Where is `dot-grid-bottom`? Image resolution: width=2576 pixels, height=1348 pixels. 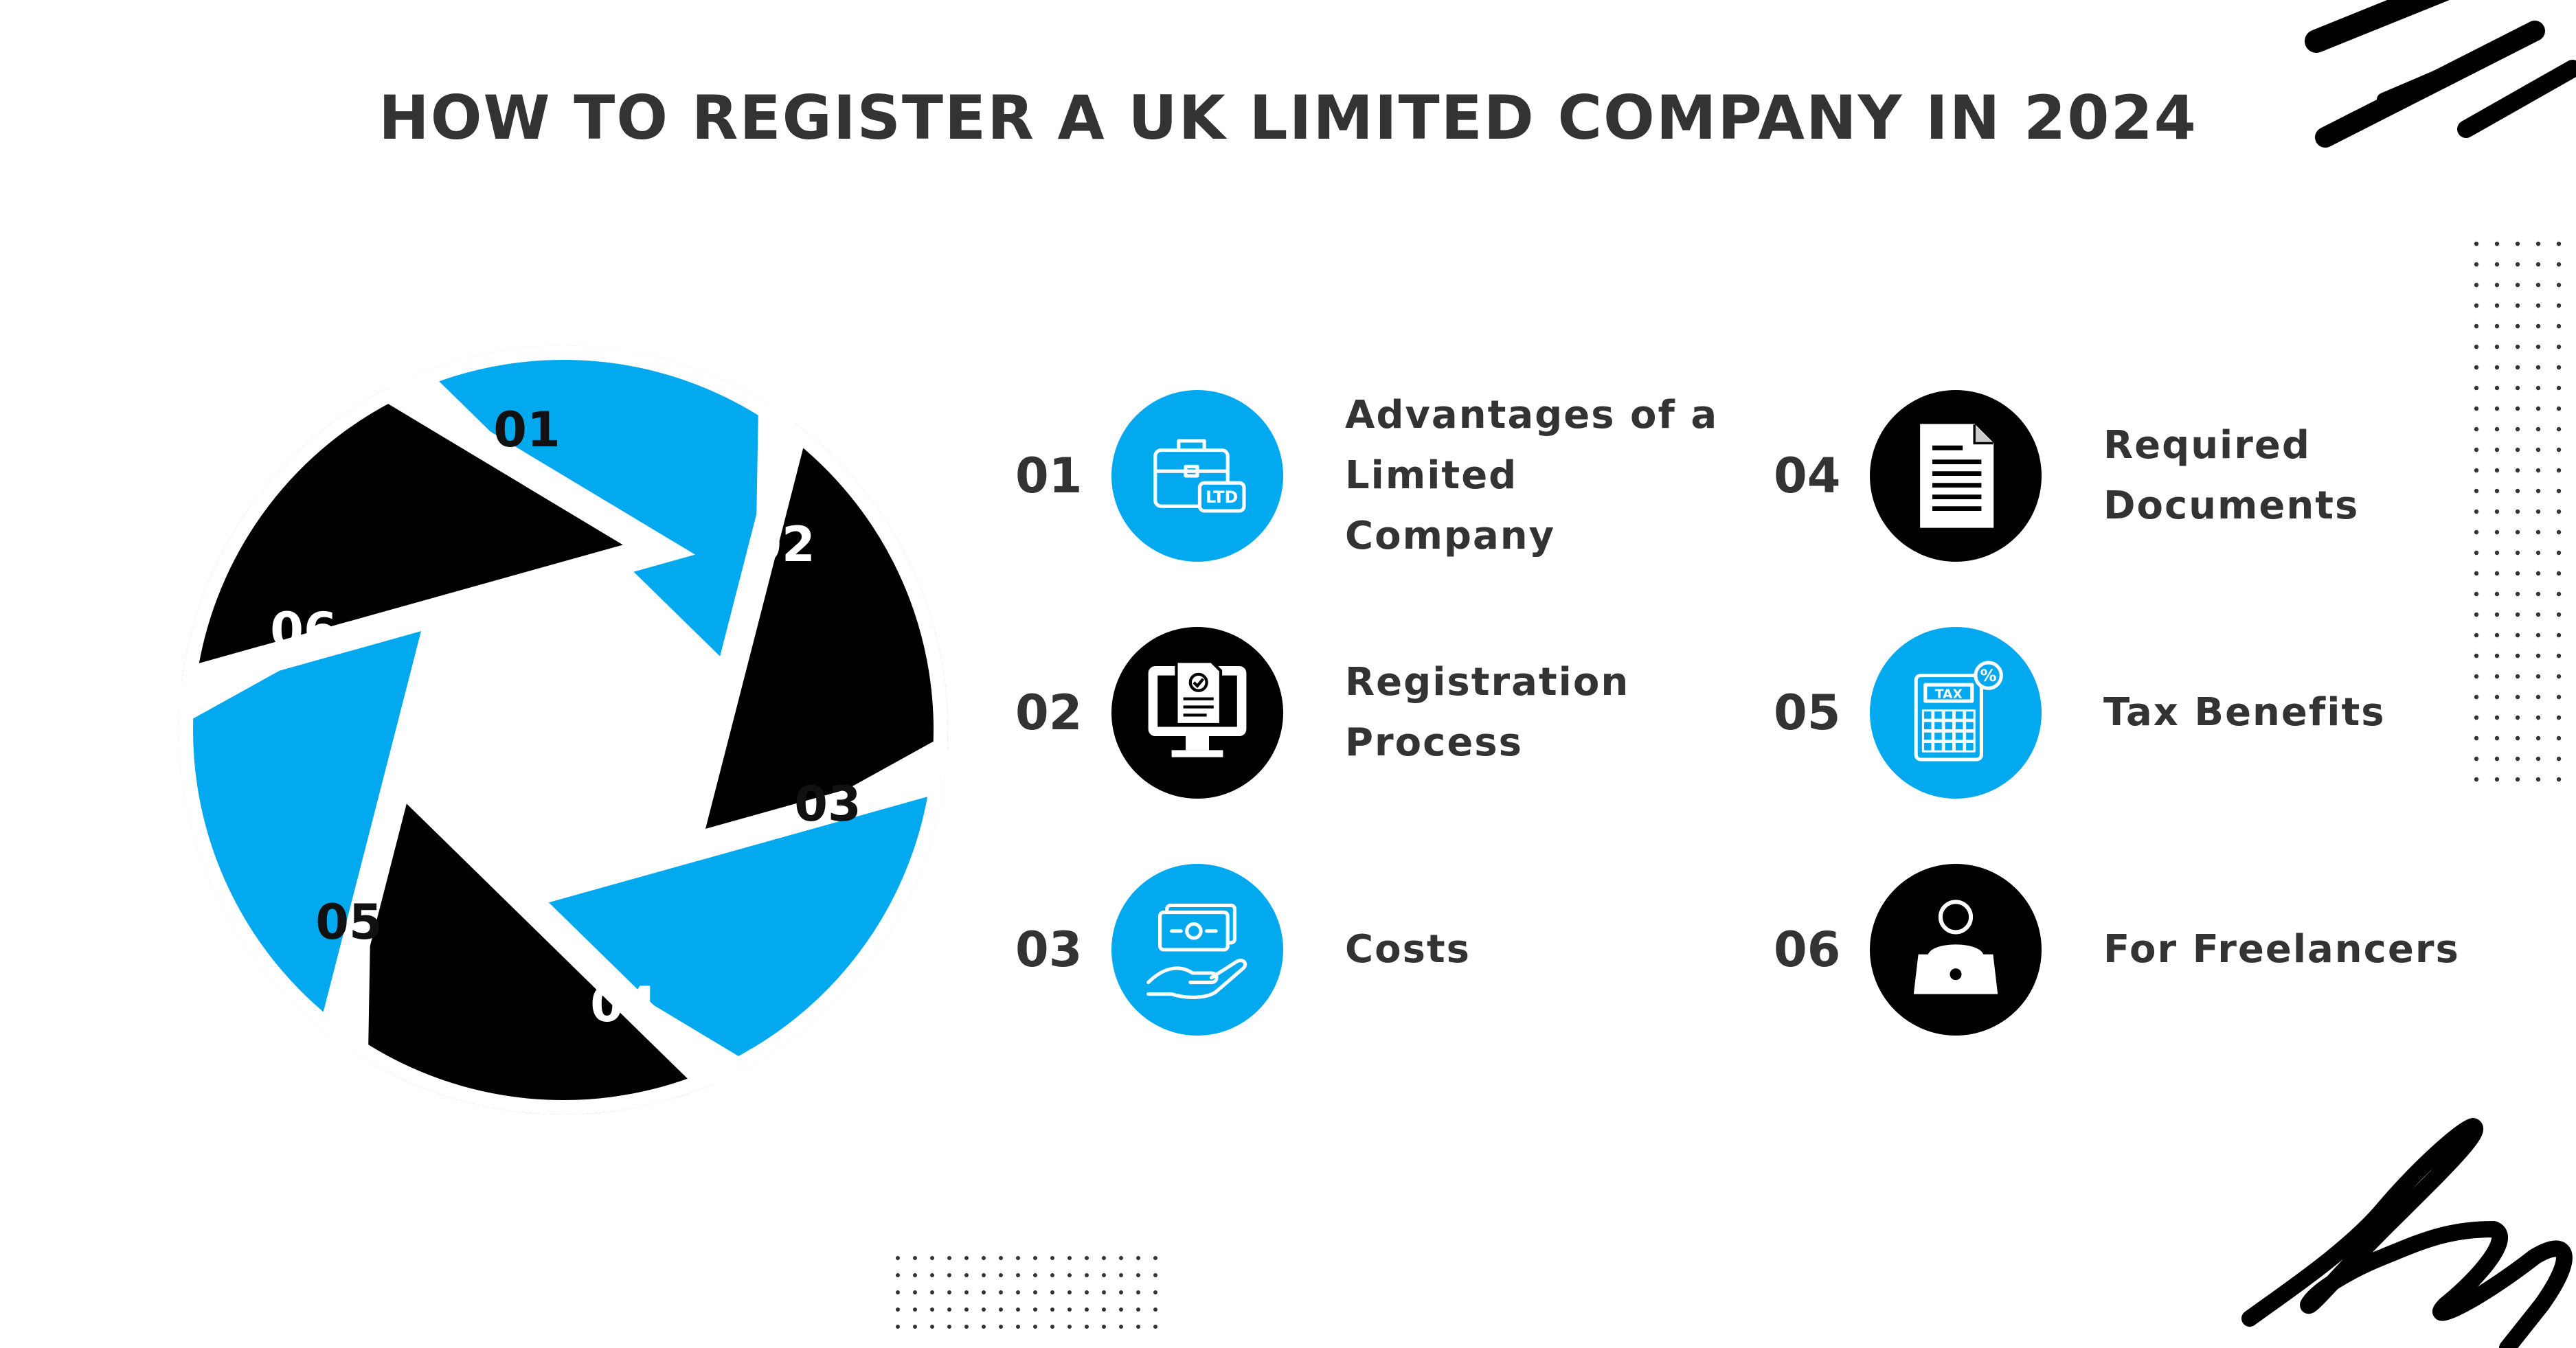 dot-grid-bottom is located at coordinates (1026, 1292).